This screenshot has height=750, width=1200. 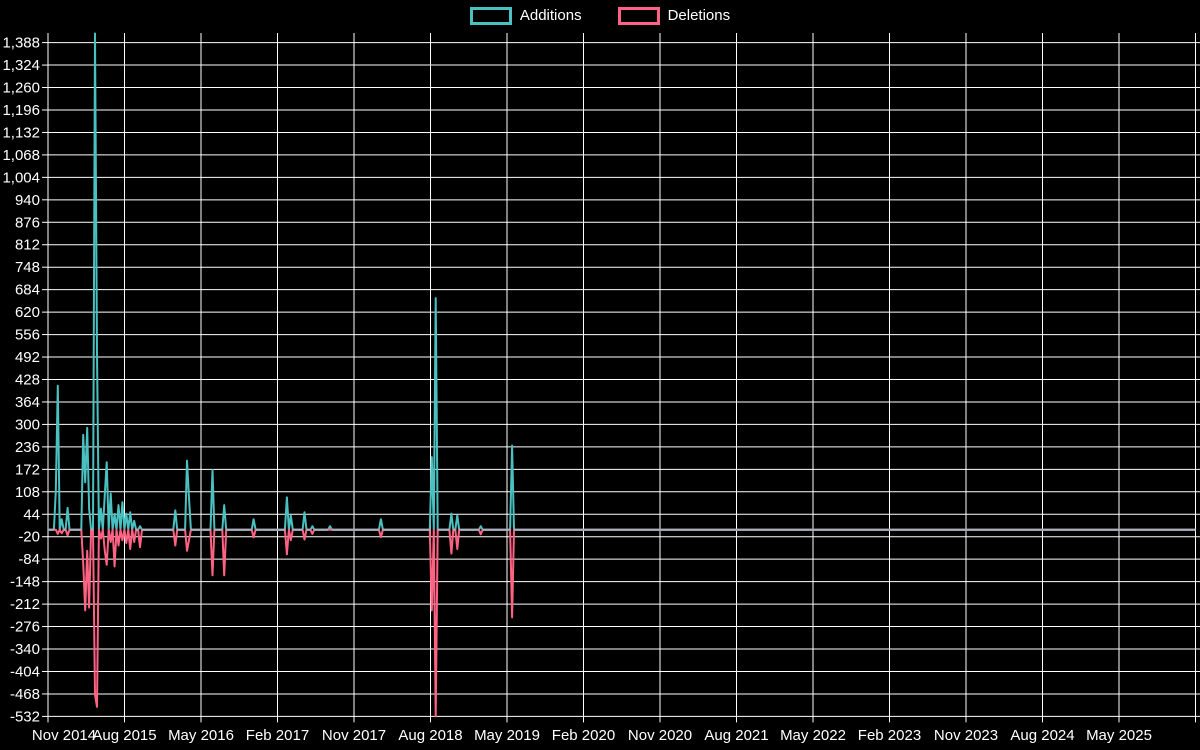 I want to click on y-tick-label: -148, so click(x=25, y=582).